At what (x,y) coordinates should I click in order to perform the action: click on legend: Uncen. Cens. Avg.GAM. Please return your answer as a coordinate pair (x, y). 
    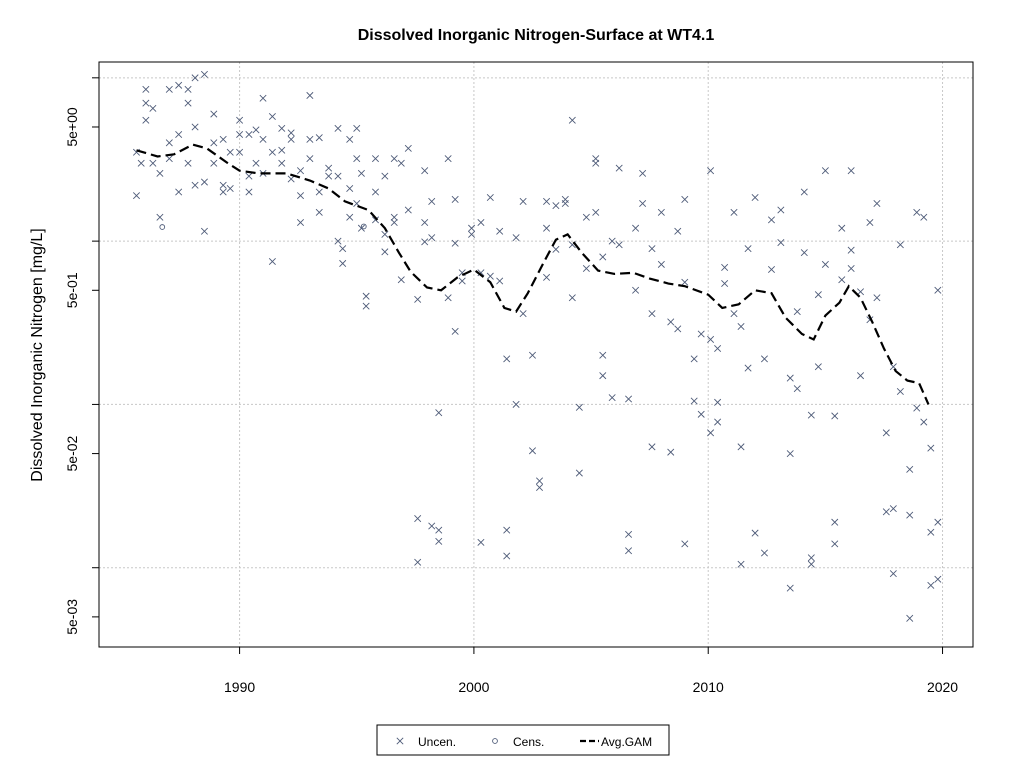
    Looking at the image, I should click on (523, 740).